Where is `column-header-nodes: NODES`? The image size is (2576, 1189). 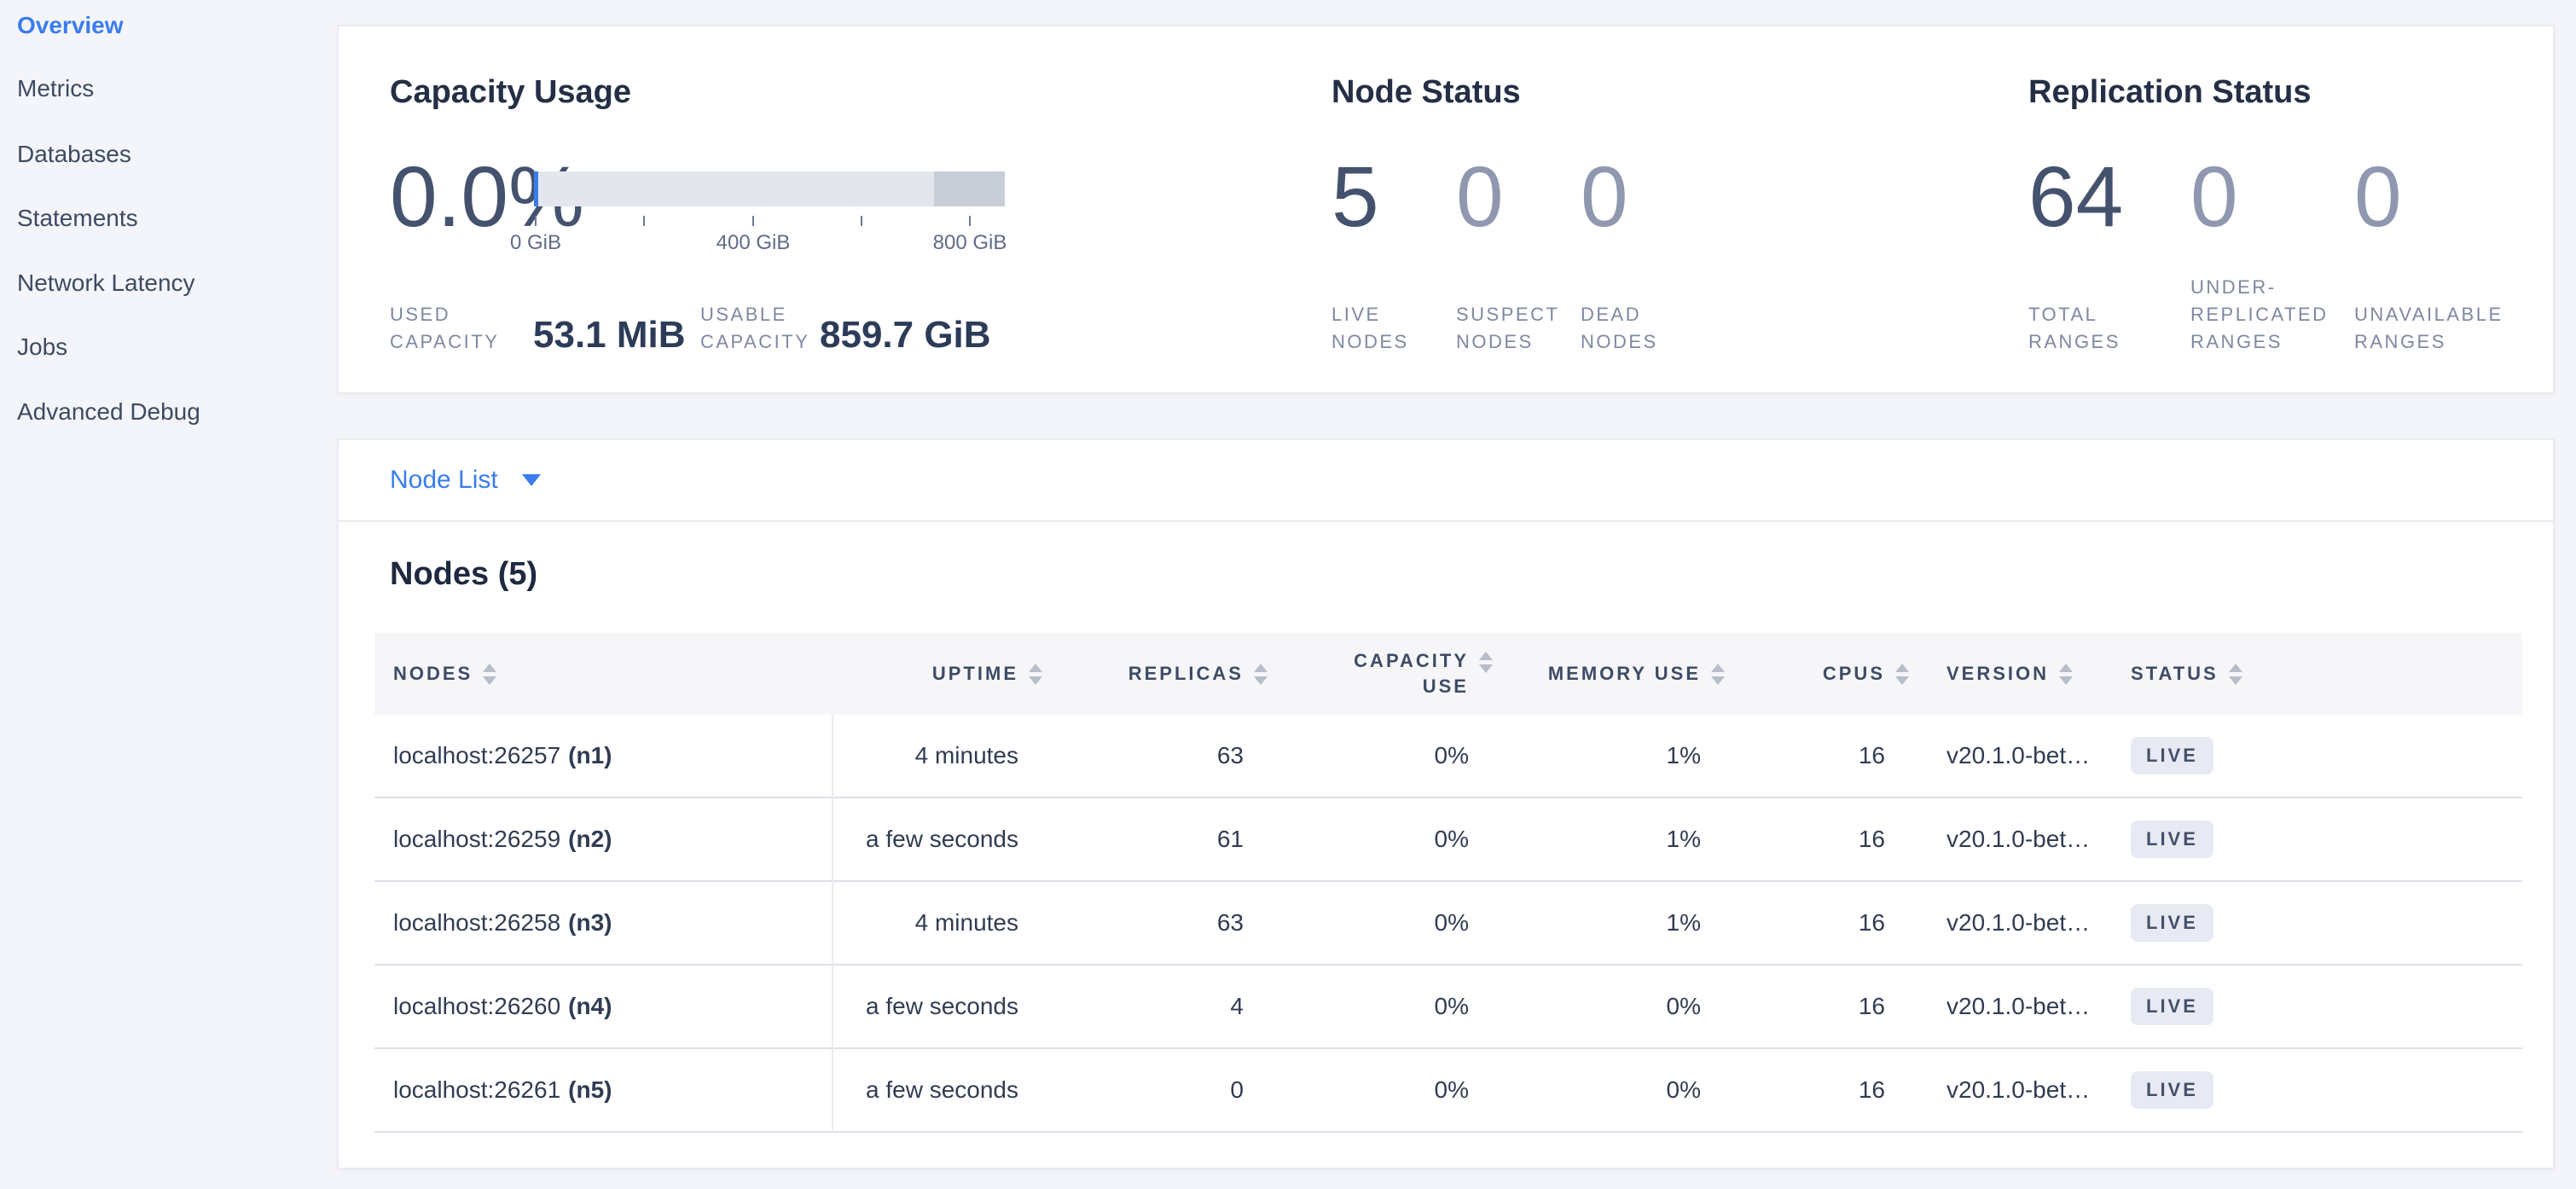
column-header-nodes: NODES is located at coordinates (603, 674).